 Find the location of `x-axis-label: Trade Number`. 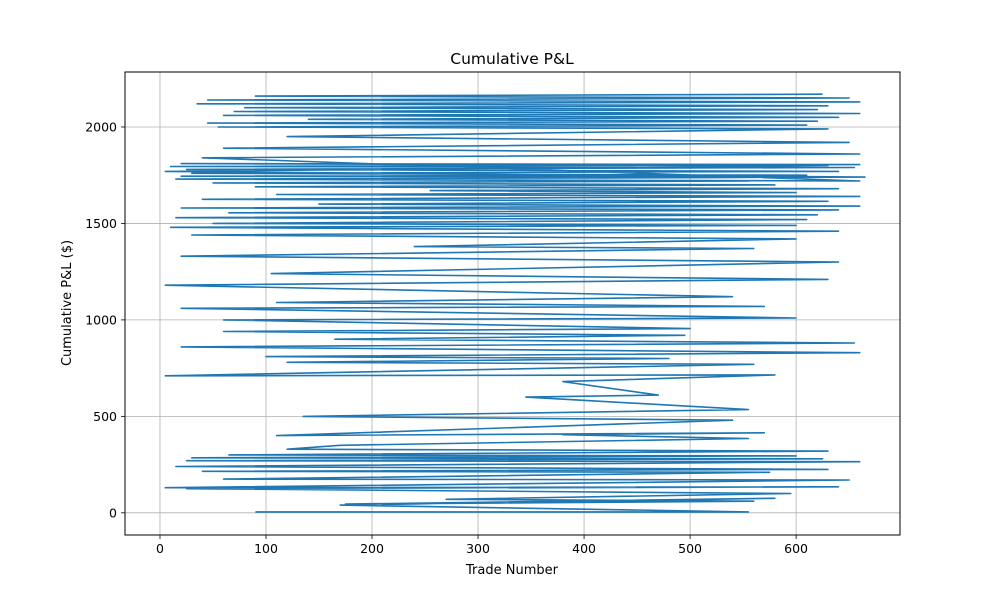

x-axis-label: Trade Number is located at coordinates (512, 570).